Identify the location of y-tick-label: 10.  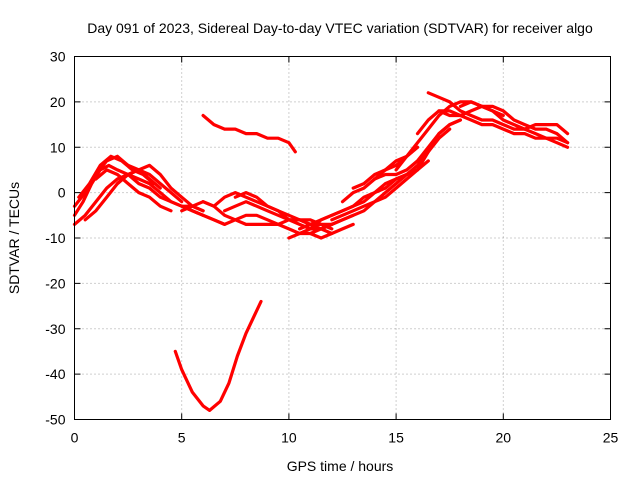
(58, 147).